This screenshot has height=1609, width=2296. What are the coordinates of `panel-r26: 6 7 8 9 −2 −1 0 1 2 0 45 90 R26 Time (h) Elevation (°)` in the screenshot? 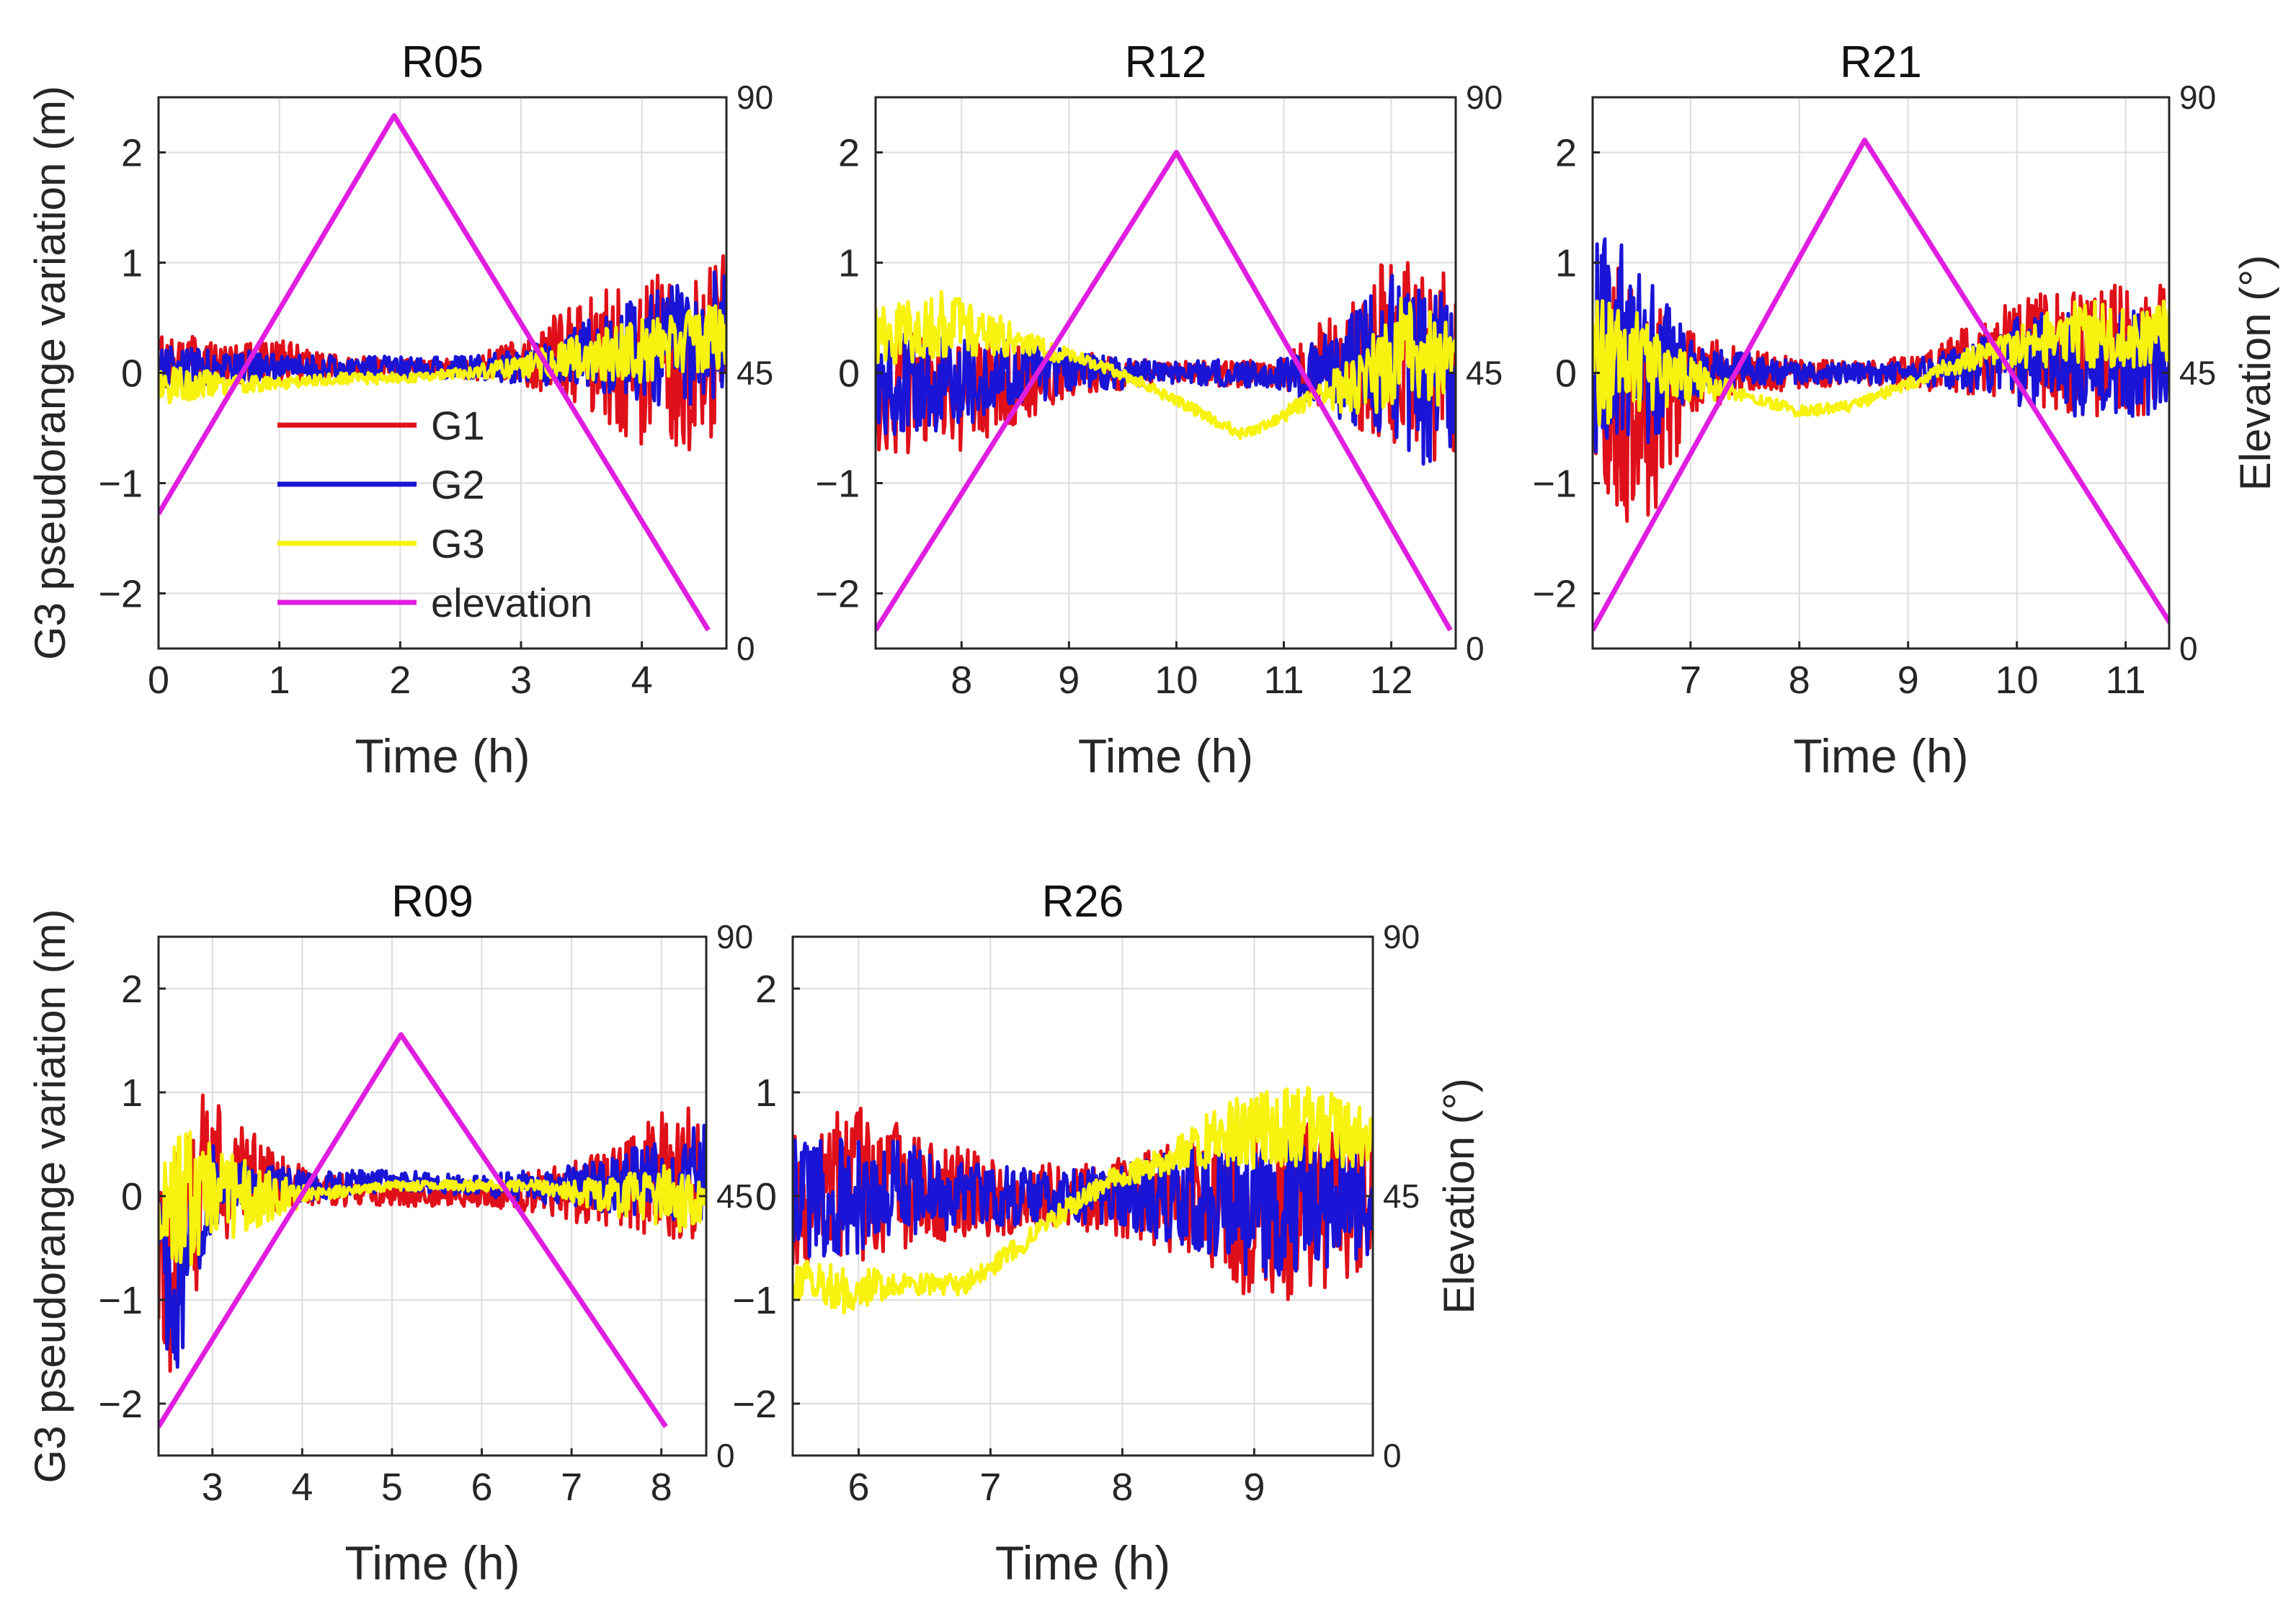 It's located at (1107, 1233).